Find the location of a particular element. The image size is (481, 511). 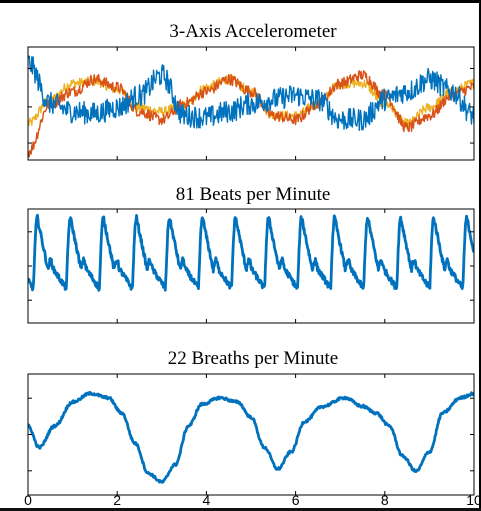

plot-area is located at coordinates (251, 252).